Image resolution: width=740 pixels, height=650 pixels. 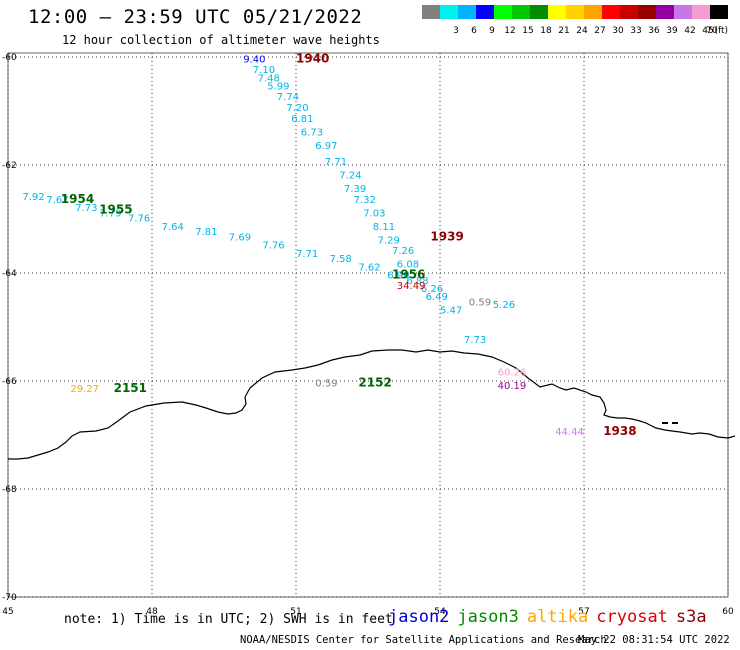 What do you see at coordinates (57, 200) in the screenshot?
I see `swh-value: 7.67` at bounding box center [57, 200].